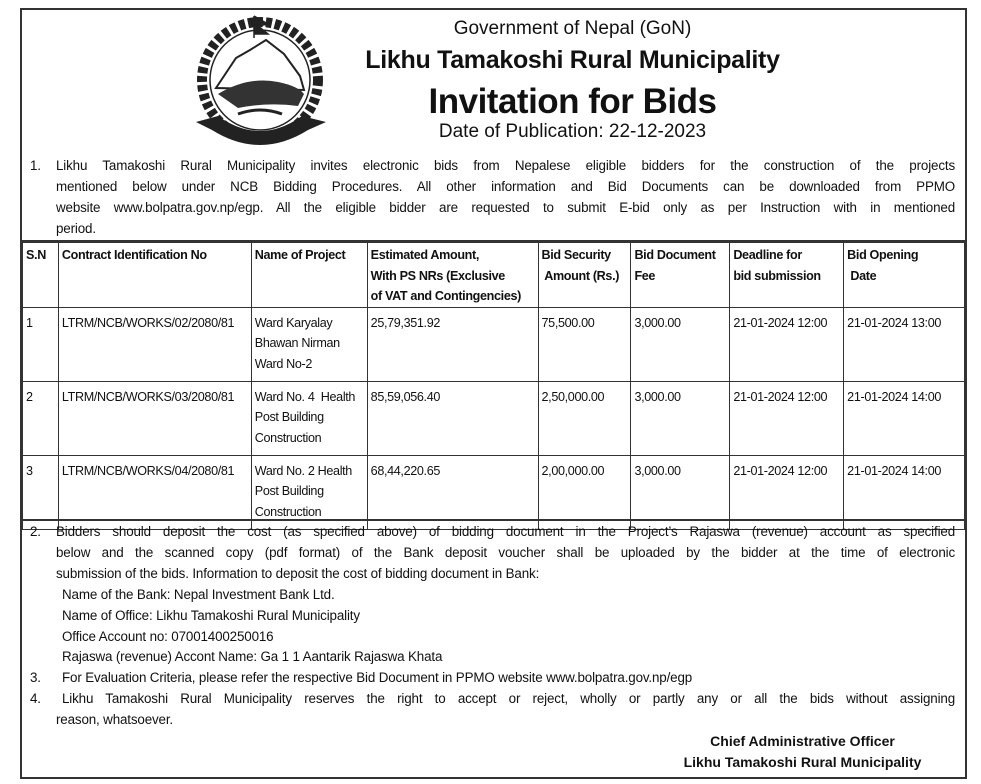  I want to click on cell-estimated-amount: 85,59,056.40, so click(452, 418).